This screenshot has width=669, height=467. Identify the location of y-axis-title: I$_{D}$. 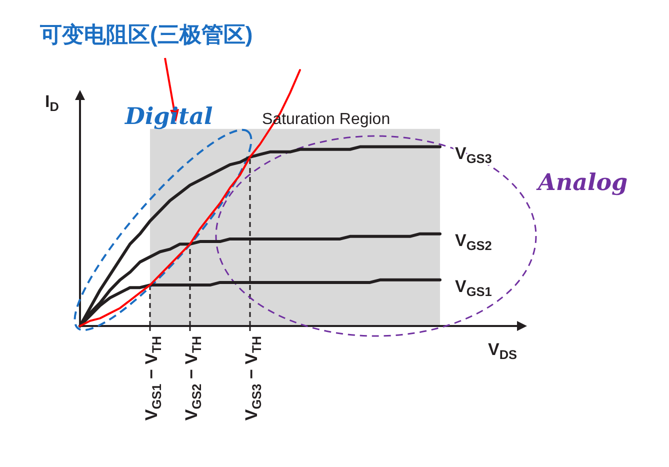
(52, 103).